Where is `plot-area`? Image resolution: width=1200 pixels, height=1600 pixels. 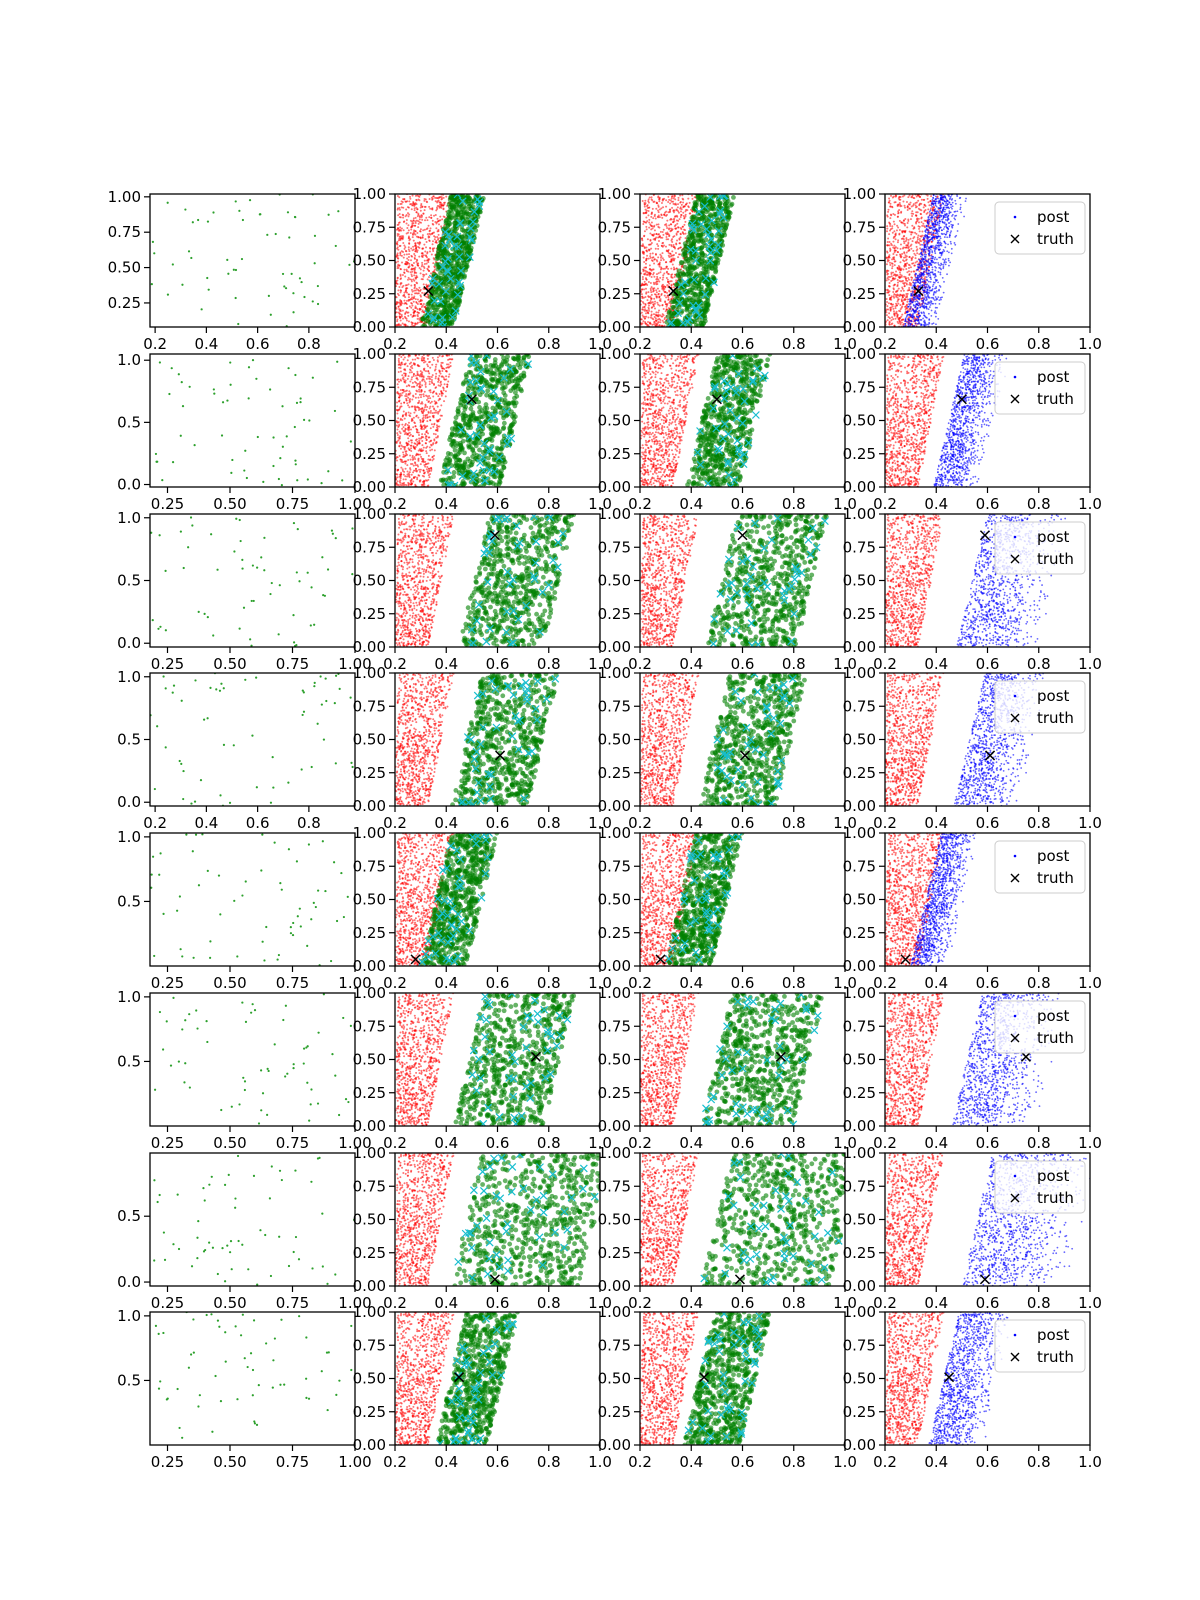 plot-area is located at coordinates (440, 260).